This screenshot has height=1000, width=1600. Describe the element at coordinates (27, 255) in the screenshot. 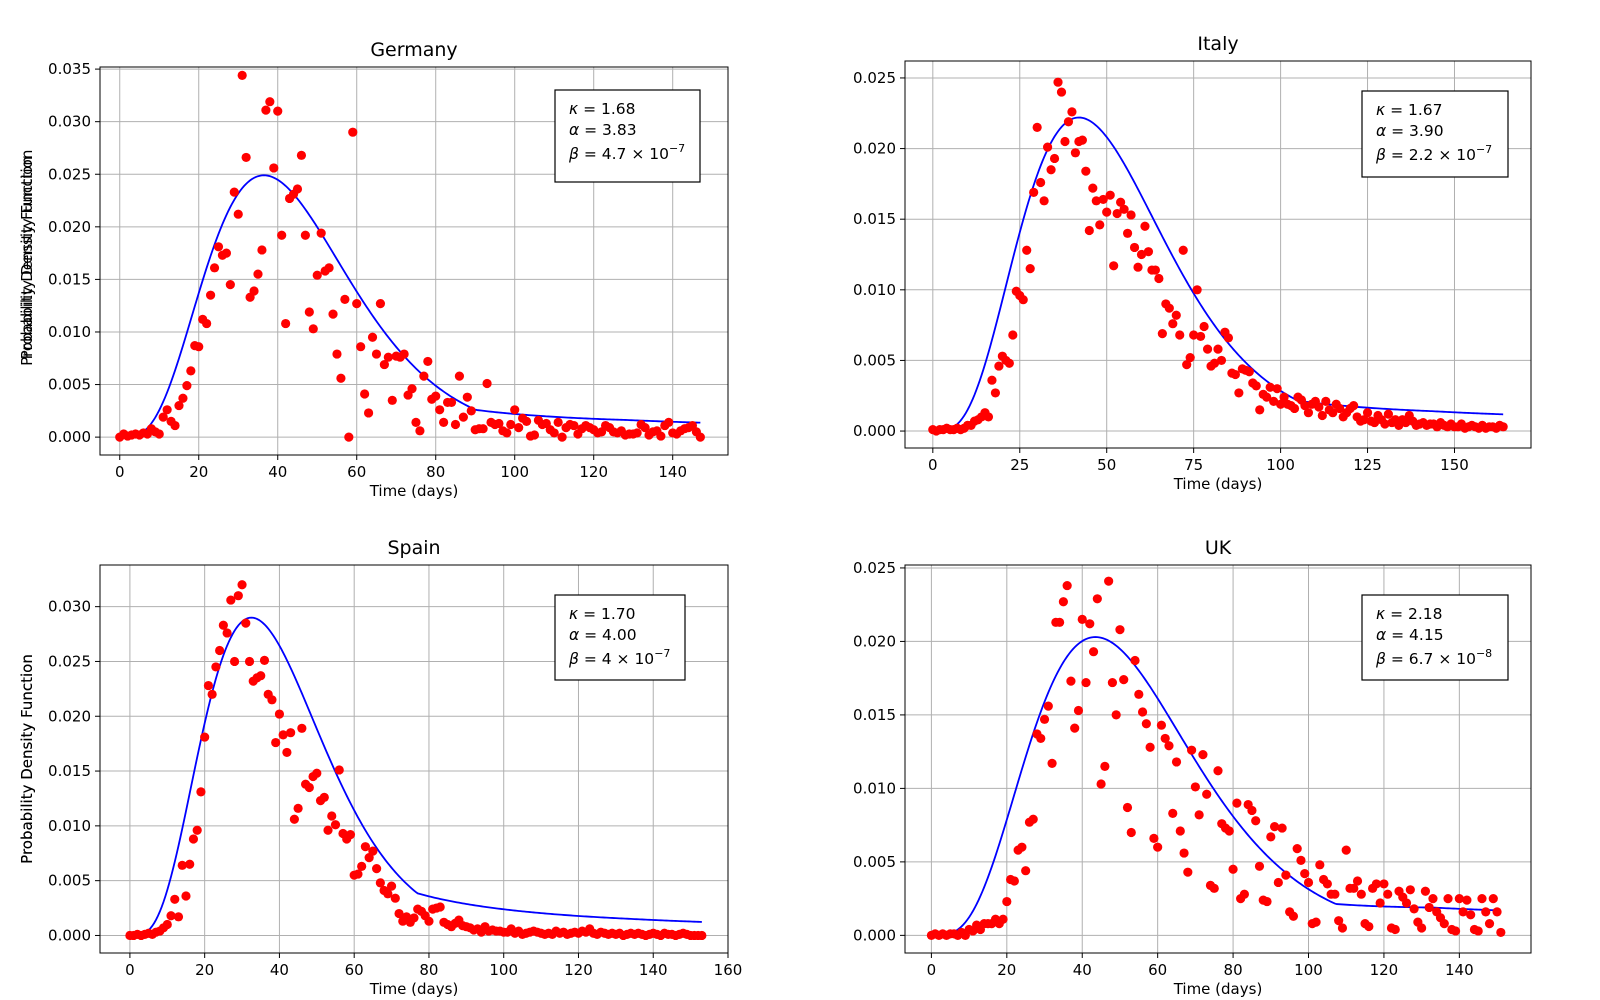

I see `y-axis-label: Probability Density Function` at that location.